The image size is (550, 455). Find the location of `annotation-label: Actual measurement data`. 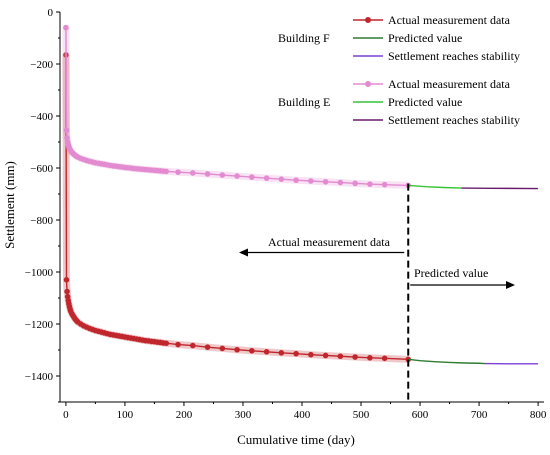

annotation-label: Actual measurement data is located at coordinates (329, 242).